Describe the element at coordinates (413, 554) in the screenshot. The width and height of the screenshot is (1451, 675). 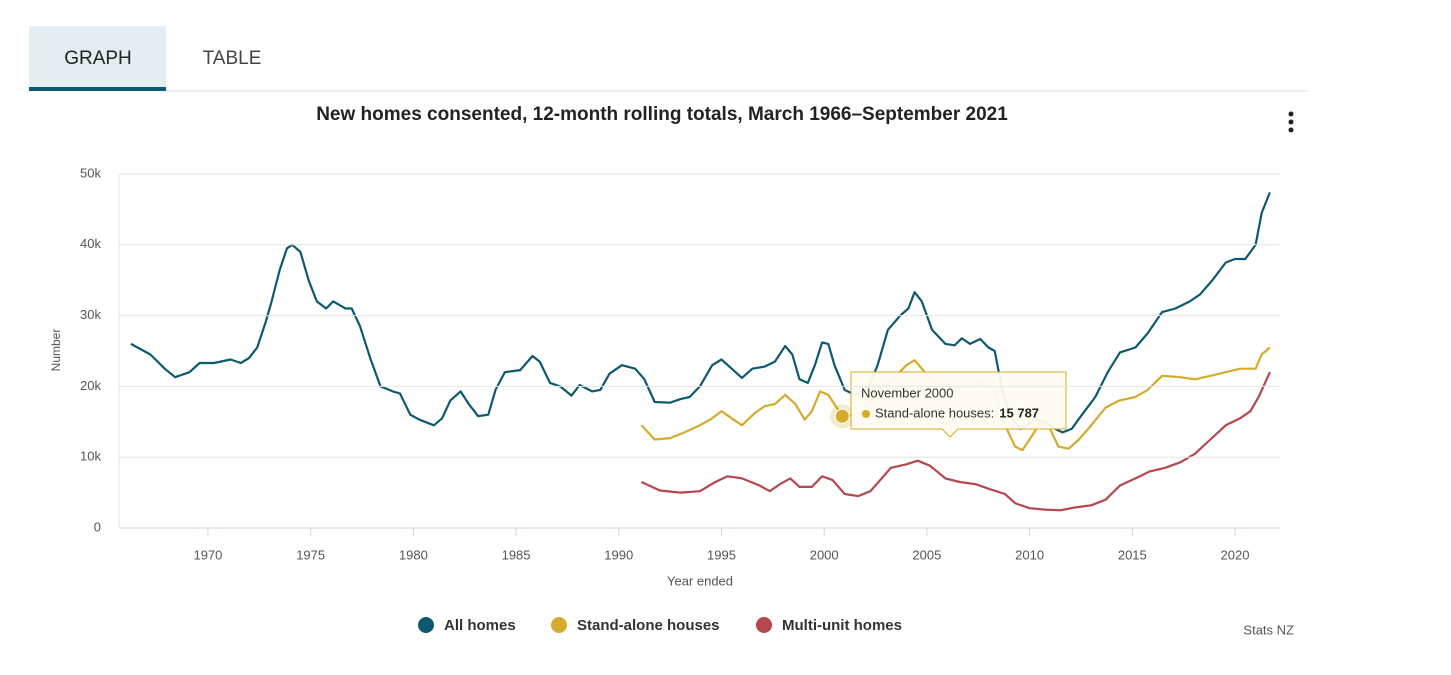
I see `x-tick-label: 1980` at that location.